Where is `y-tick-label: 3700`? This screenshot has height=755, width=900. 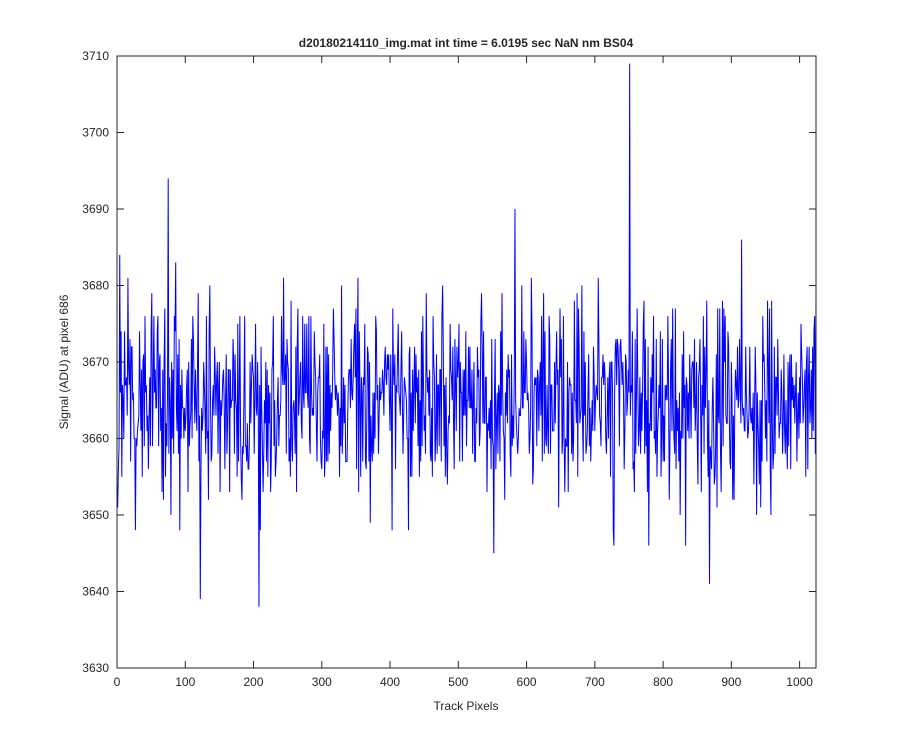
y-tick-label: 3700 is located at coordinates (95, 133).